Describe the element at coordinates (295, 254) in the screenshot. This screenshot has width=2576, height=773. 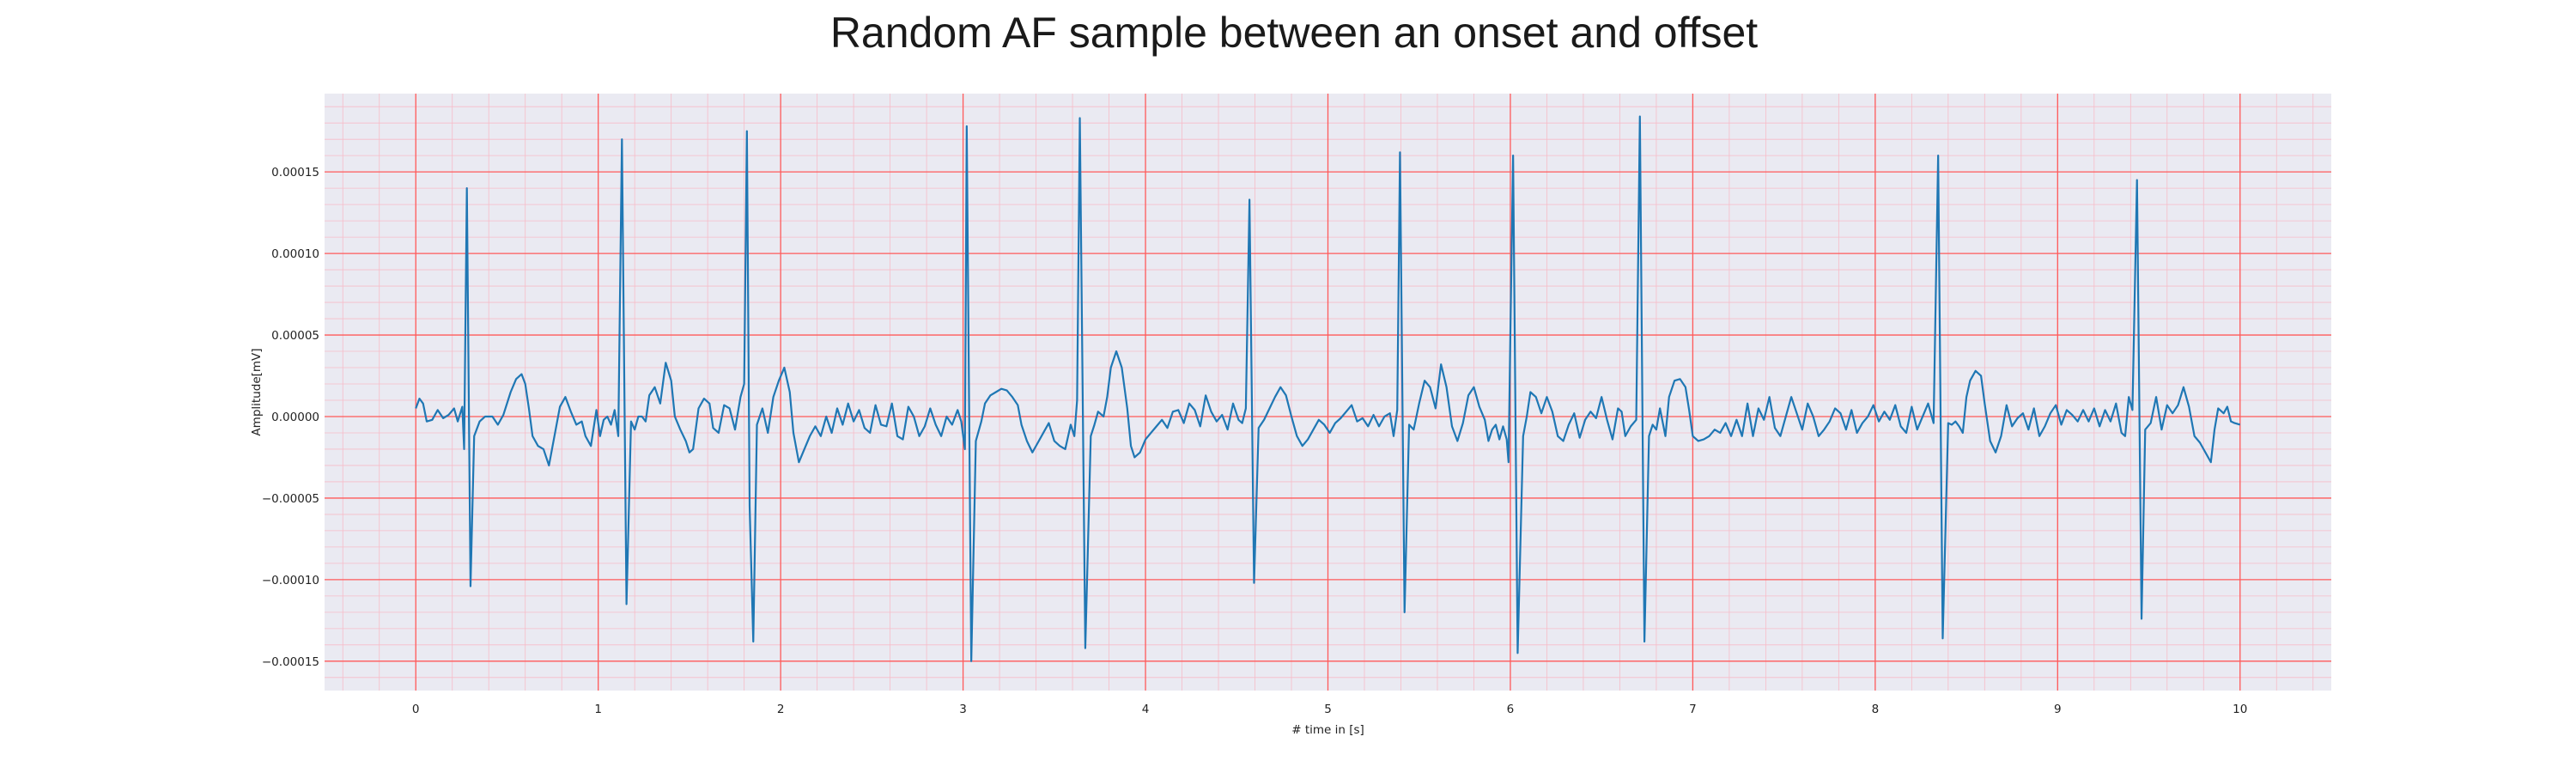
I see `y-tick-label: 0.00010` at that location.